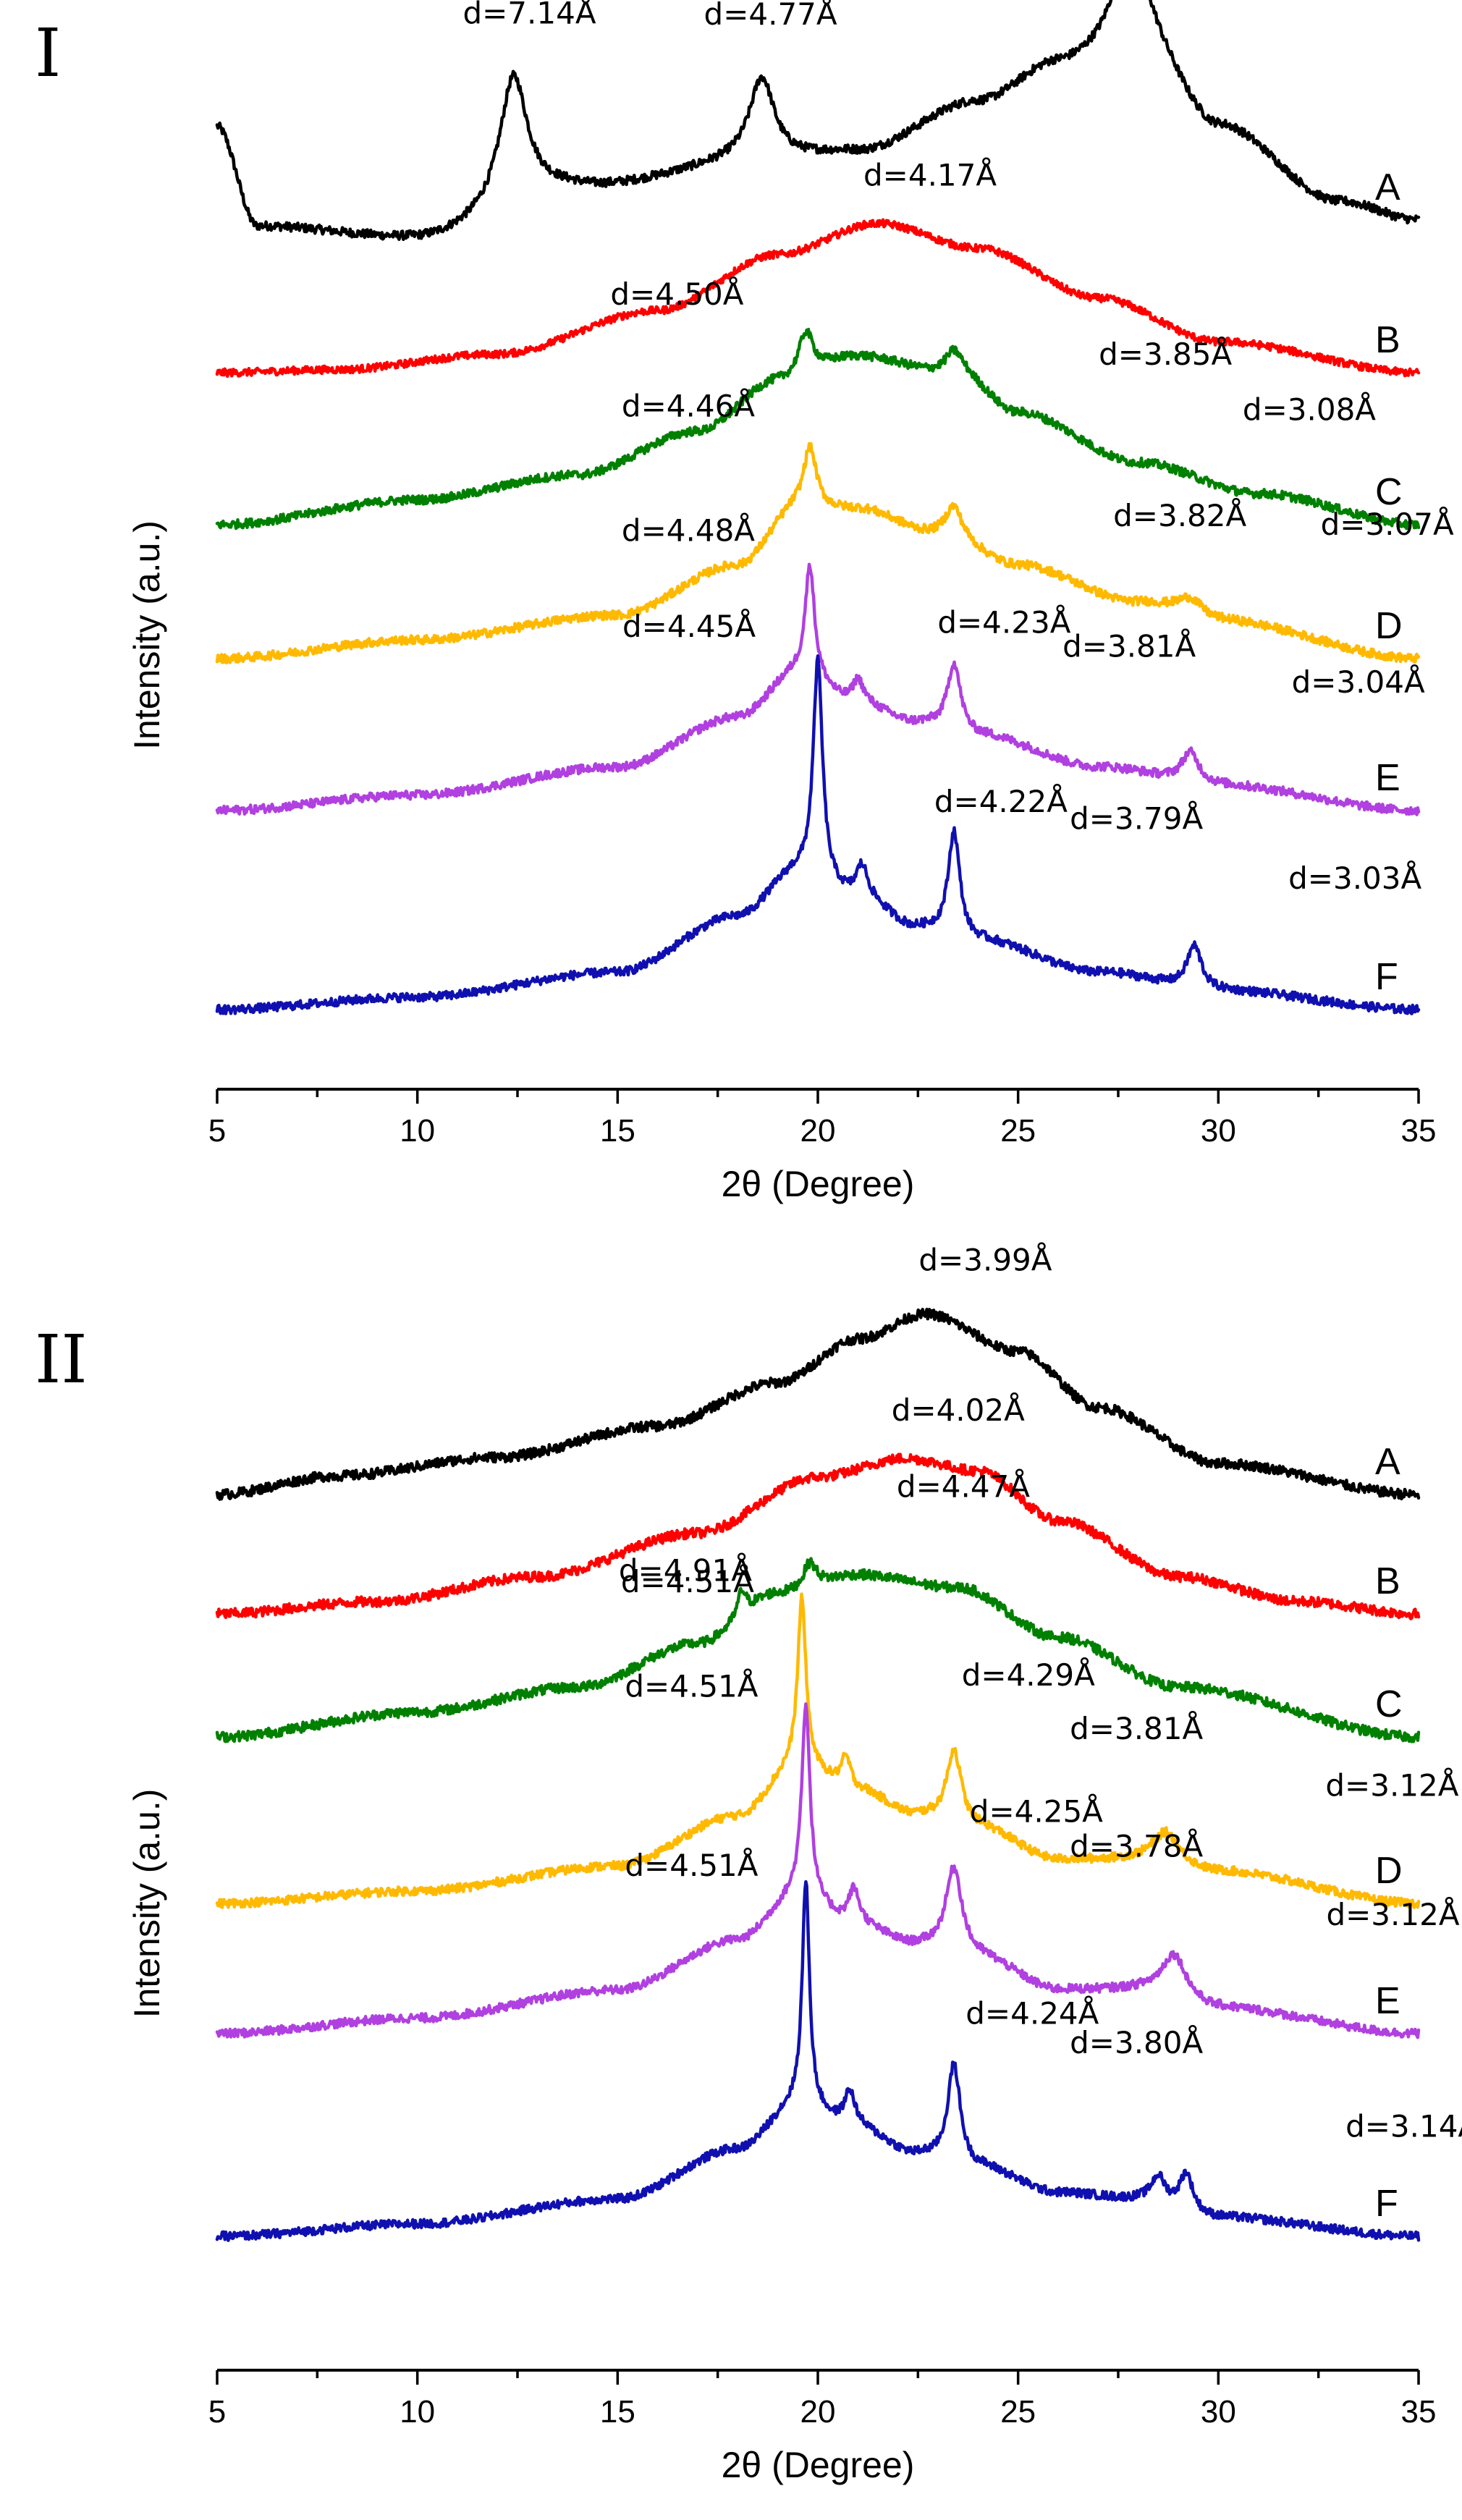  I want to click on d-spacing-annotation: d=4.29Å, so click(1028, 1675).